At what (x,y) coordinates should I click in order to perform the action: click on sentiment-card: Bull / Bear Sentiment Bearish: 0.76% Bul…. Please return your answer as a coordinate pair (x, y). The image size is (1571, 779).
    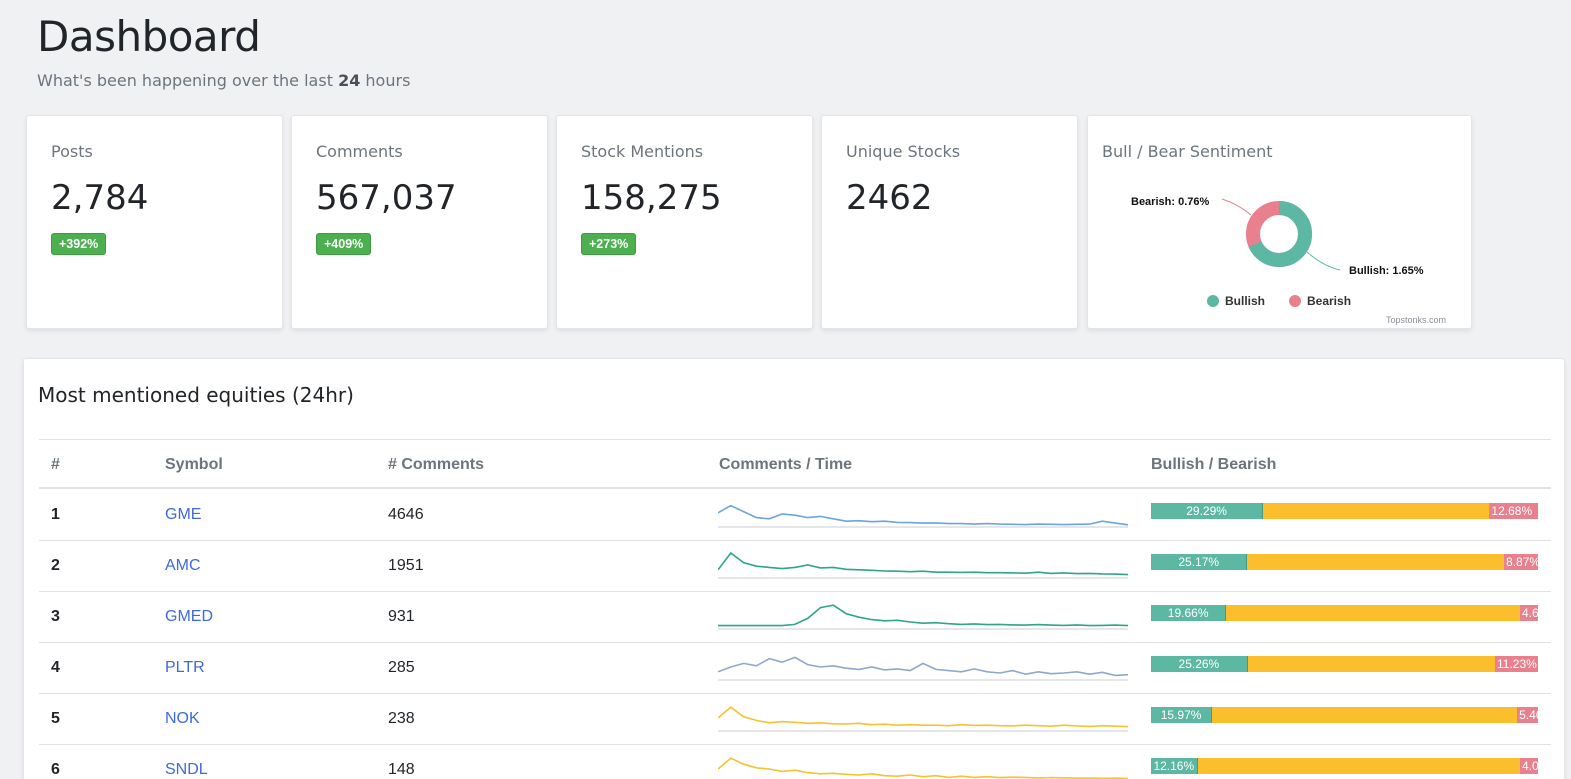
    Looking at the image, I should click on (1279, 222).